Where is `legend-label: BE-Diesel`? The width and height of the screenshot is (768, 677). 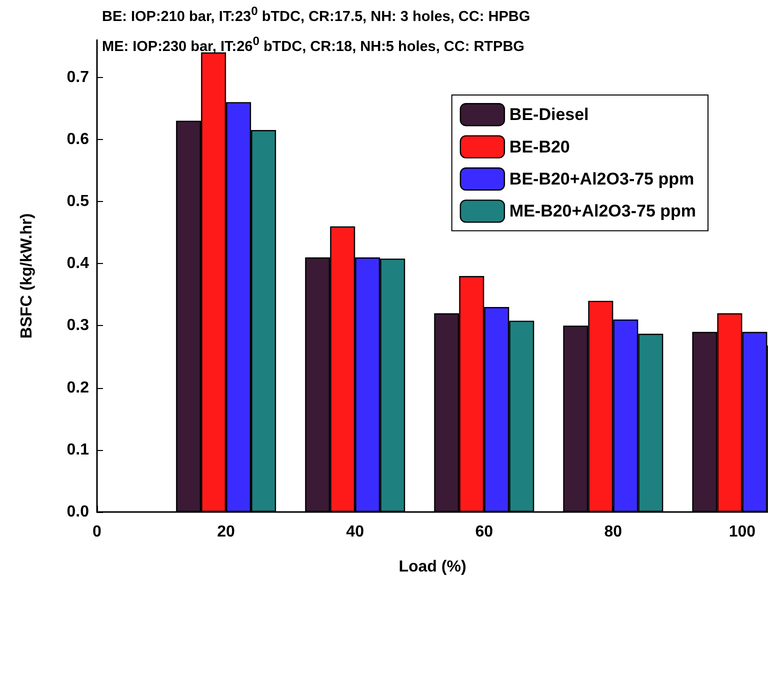
legend-label: BE-Diesel is located at coordinates (549, 114).